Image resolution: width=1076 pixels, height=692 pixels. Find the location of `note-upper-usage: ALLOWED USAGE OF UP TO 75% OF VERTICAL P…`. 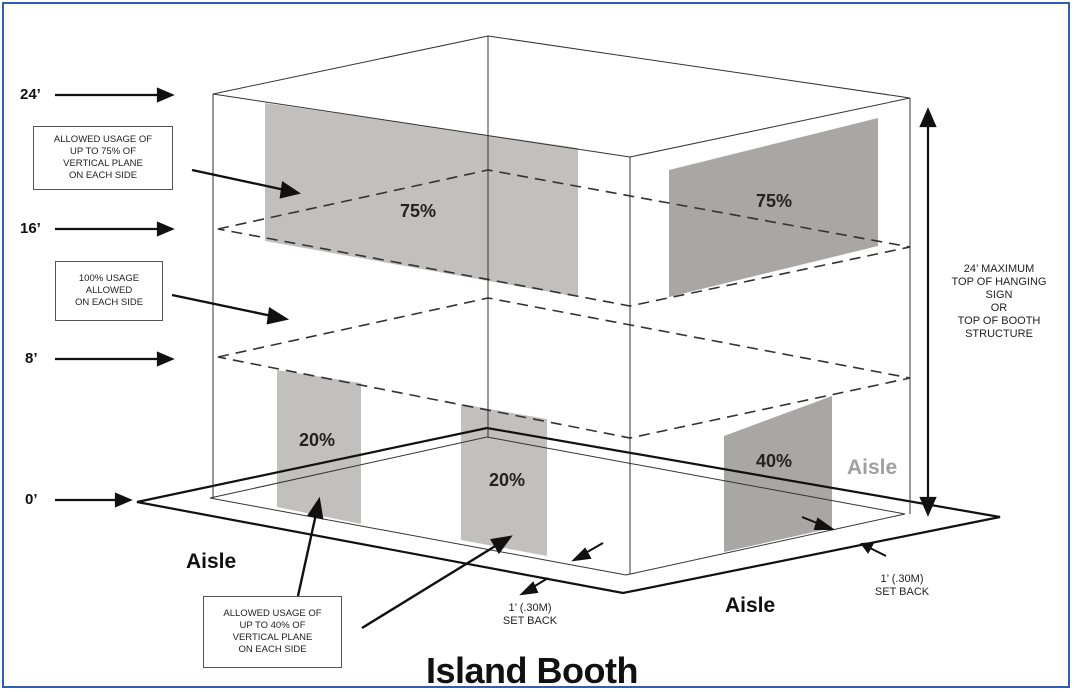

note-upper-usage: ALLOWED USAGE OF UP TO 75% OF VERTICAL P… is located at coordinates (103, 158).